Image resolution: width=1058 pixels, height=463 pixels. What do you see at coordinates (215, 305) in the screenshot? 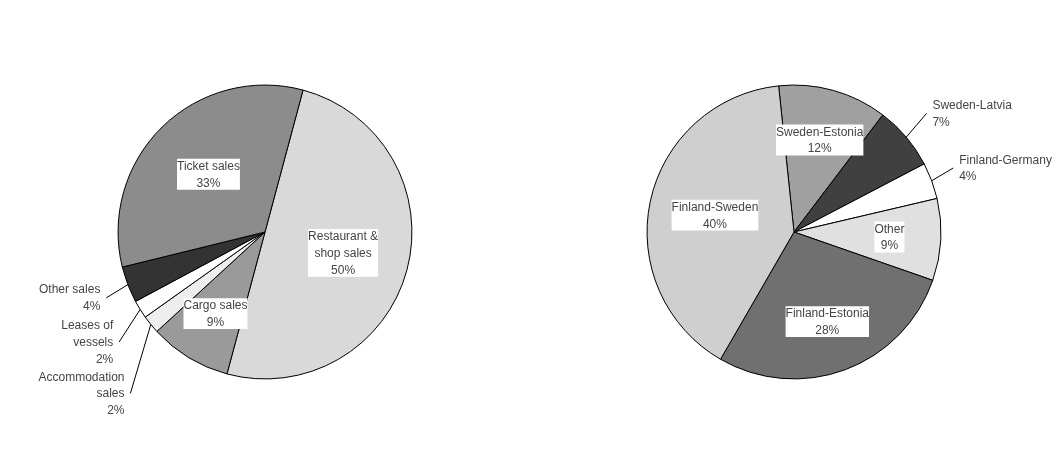
I see `slice-label: Cargo sales` at bounding box center [215, 305].